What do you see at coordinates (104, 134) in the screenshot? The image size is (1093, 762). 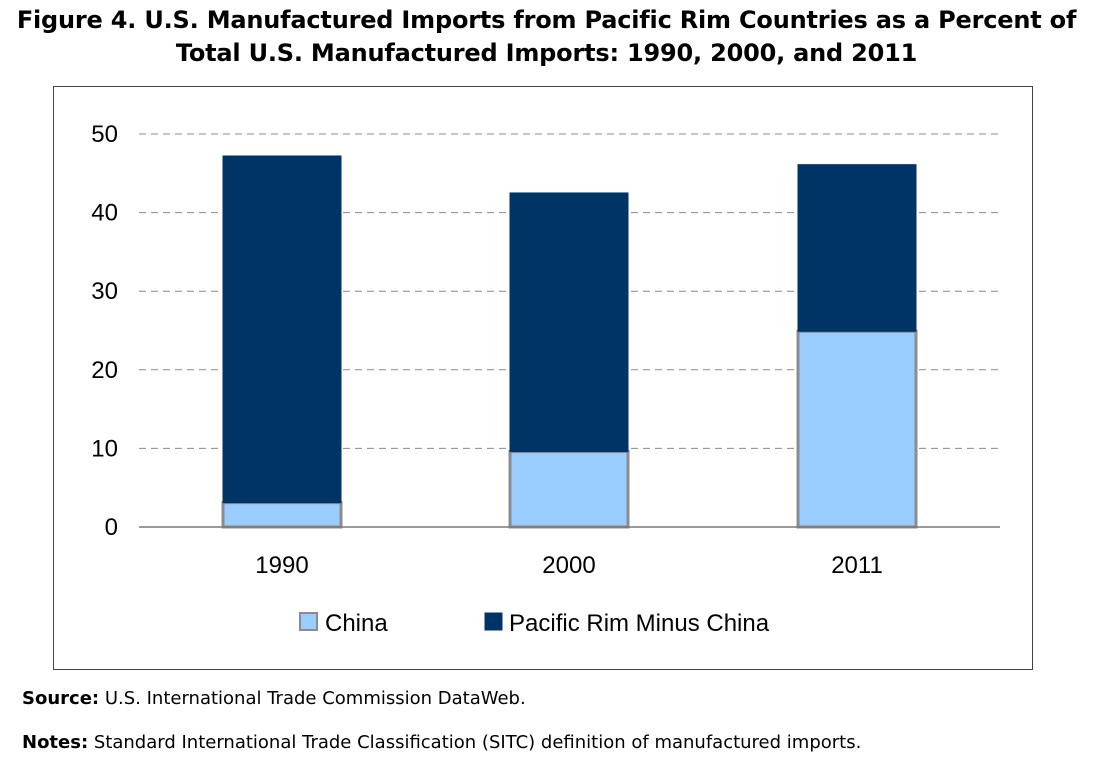 I see `y-tick-label-50: 50` at bounding box center [104, 134].